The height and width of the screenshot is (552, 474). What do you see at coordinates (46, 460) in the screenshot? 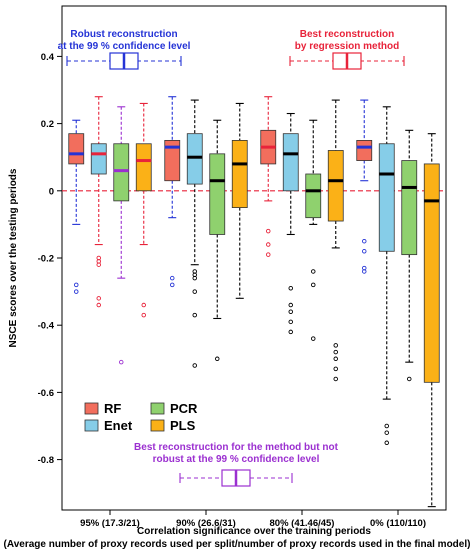
I see `y-tick-label: -0.8` at bounding box center [46, 460].